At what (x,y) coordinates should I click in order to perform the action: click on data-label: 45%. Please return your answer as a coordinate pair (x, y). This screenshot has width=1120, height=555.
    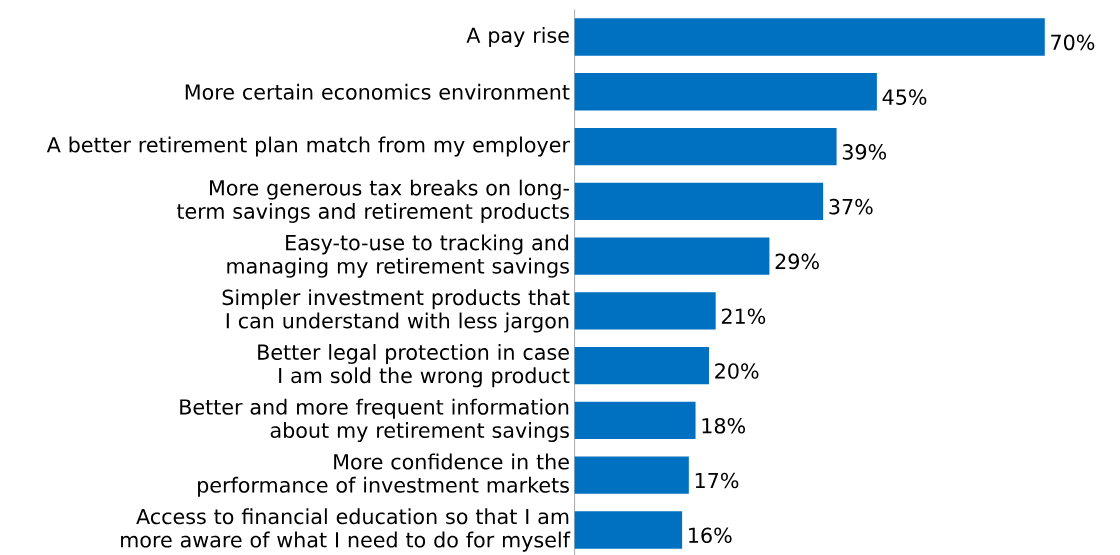
    Looking at the image, I should click on (904, 97).